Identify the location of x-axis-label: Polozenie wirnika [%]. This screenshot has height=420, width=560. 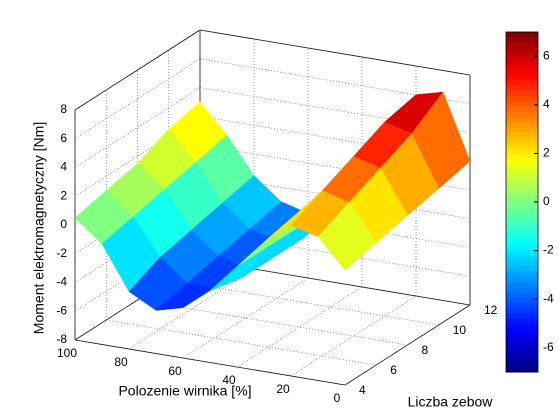
(184, 391).